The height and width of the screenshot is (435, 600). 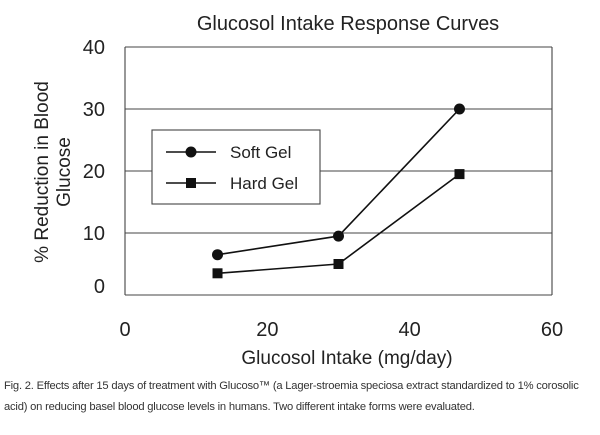 What do you see at coordinates (348, 24) in the screenshot?
I see `chart-title: Glucosol Intake Response Curves` at bounding box center [348, 24].